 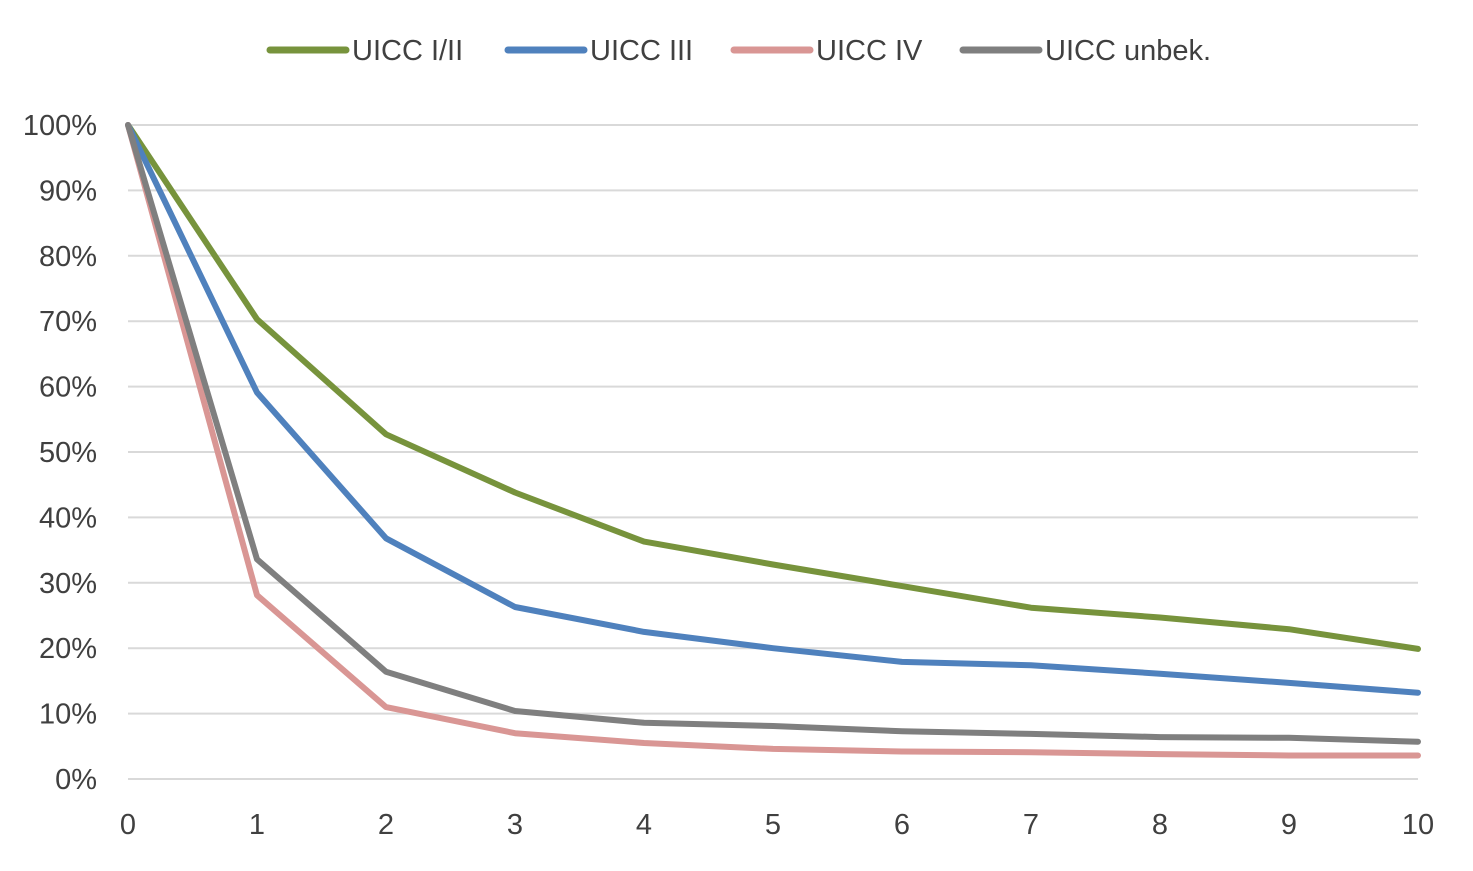 What do you see at coordinates (1418, 825) in the screenshot?
I see `x-tick-label: 10` at bounding box center [1418, 825].